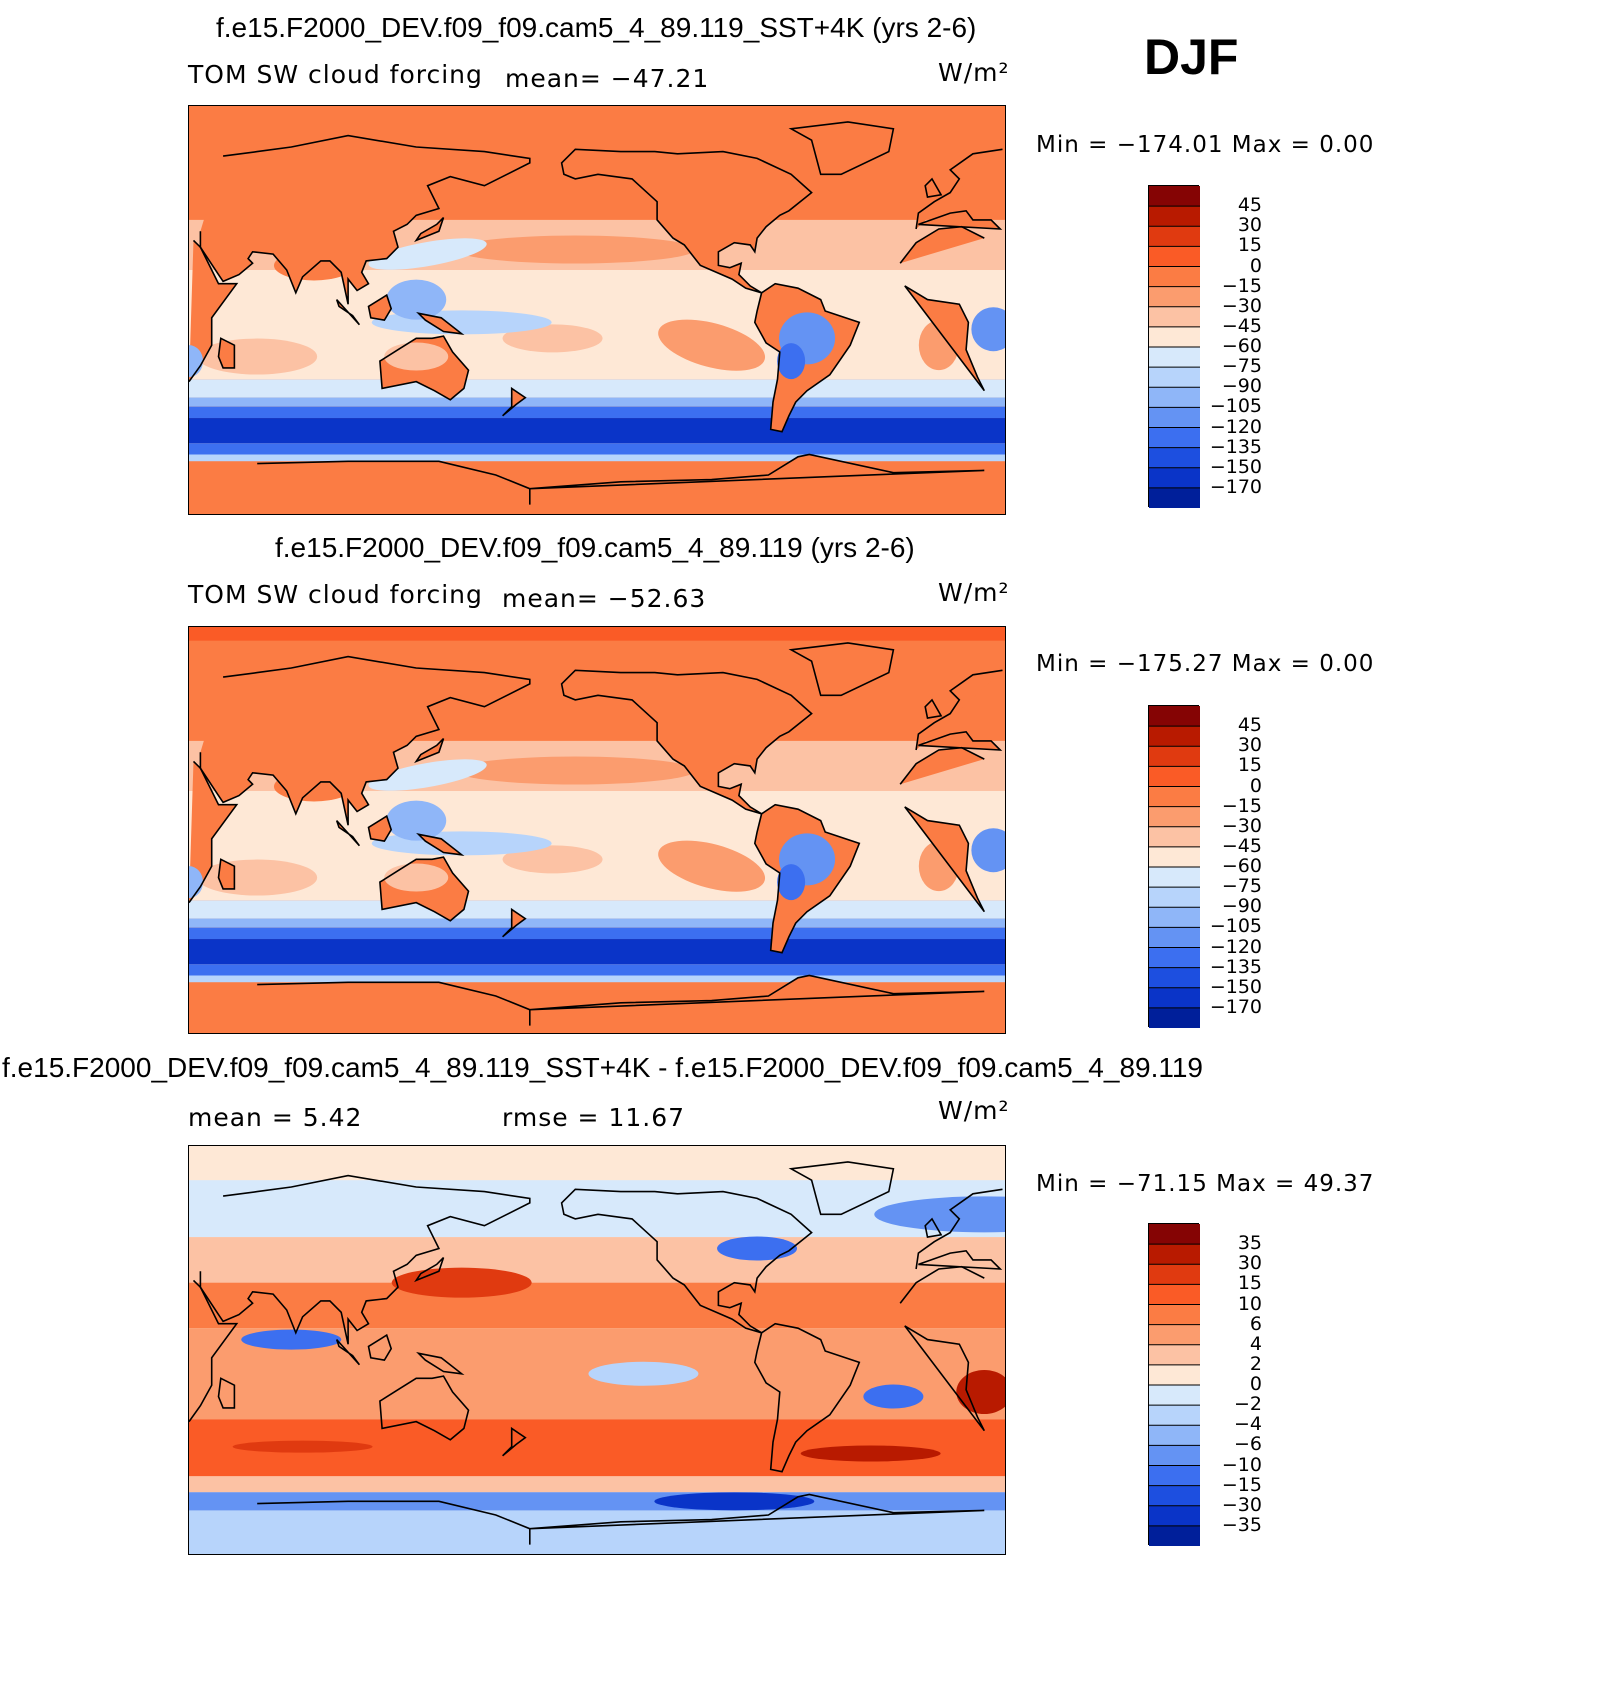 This screenshot has height=1697, width=1599. Describe the element at coordinates (1235, 466) in the screenshot. I see `colorbar-tick-label: −150` at that location.